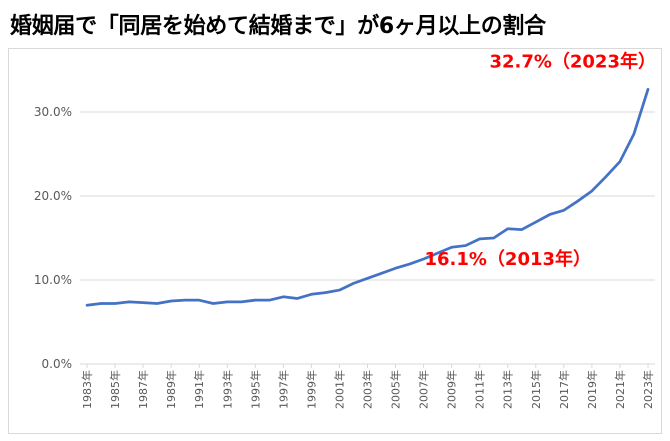 Image resolution: width=670 pixels, height=441 pixels. I want to click on x-tick-label: 1991年, so click(199, 389).